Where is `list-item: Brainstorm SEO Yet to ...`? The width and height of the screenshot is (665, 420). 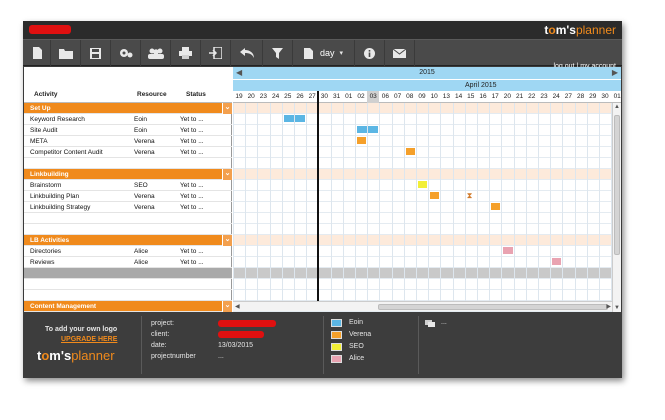 list-item: Brainstorm SEO Yet to ... is located at coordinates (128, 185).